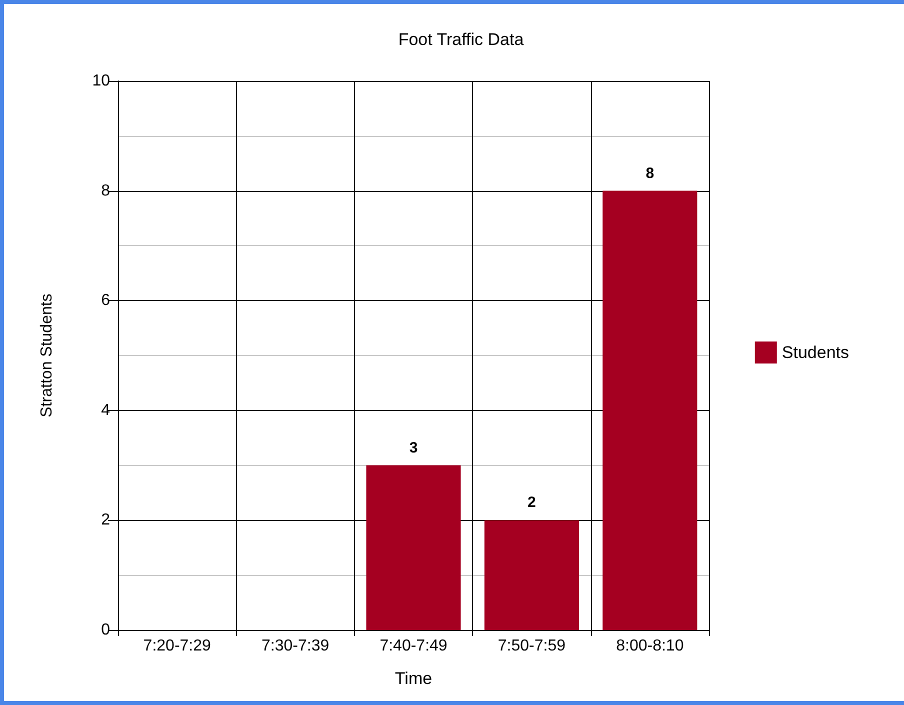 The width and height of the screenshot is (904, 705). Describe the element at coordinates (177, 646) in the screenshot. I see `x-tick-label: 7:20-7:29` at that location.